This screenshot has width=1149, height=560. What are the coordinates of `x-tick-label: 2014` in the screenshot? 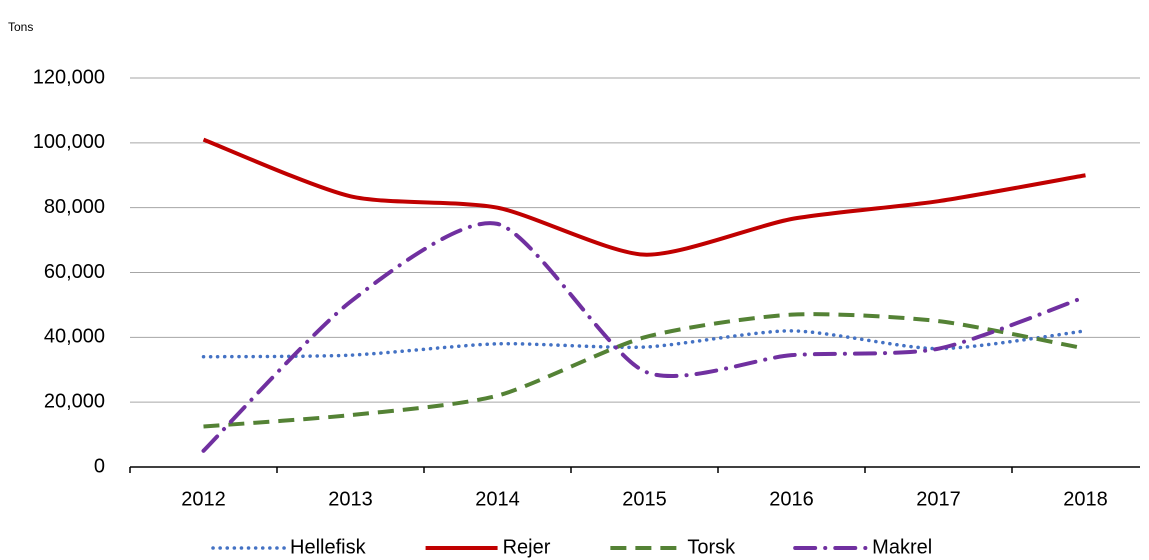 It's located at (497, 499).